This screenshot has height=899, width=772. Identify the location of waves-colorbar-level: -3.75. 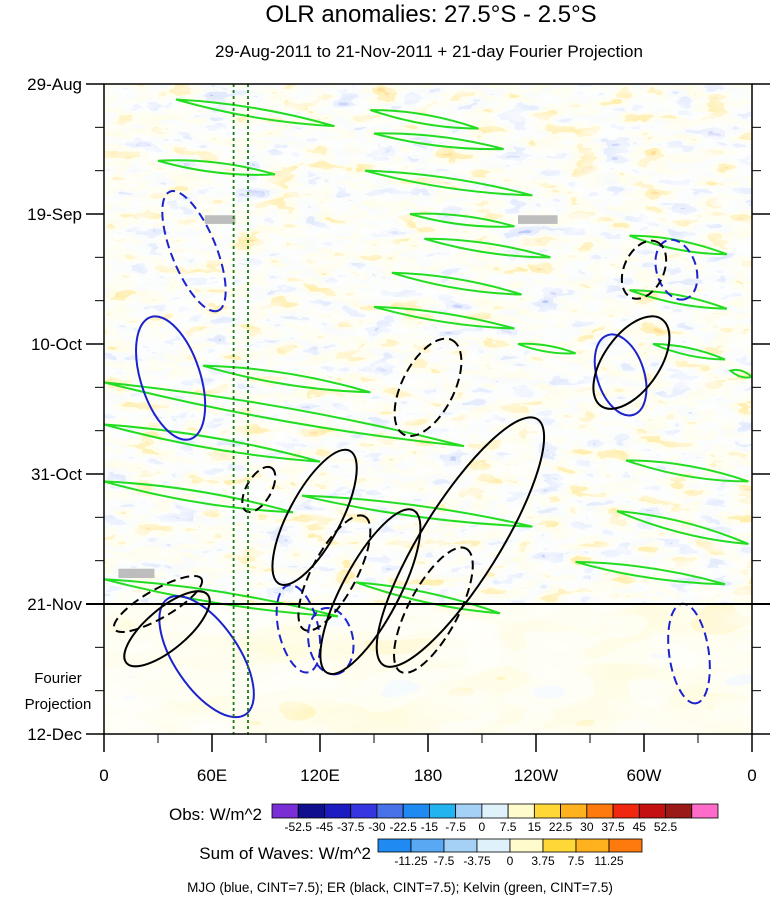
(477, 861).